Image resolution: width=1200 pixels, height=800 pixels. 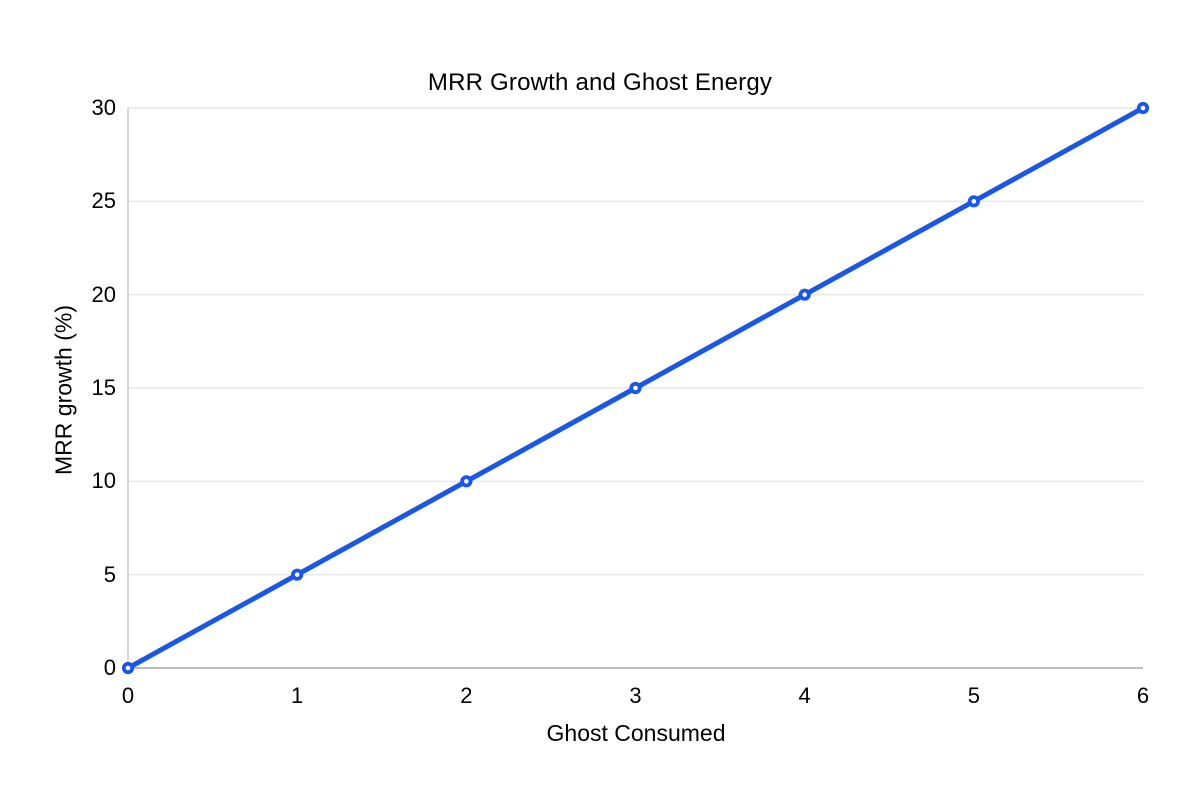 I want to click on y-tick-label: 0, so click(x=109, y=667).